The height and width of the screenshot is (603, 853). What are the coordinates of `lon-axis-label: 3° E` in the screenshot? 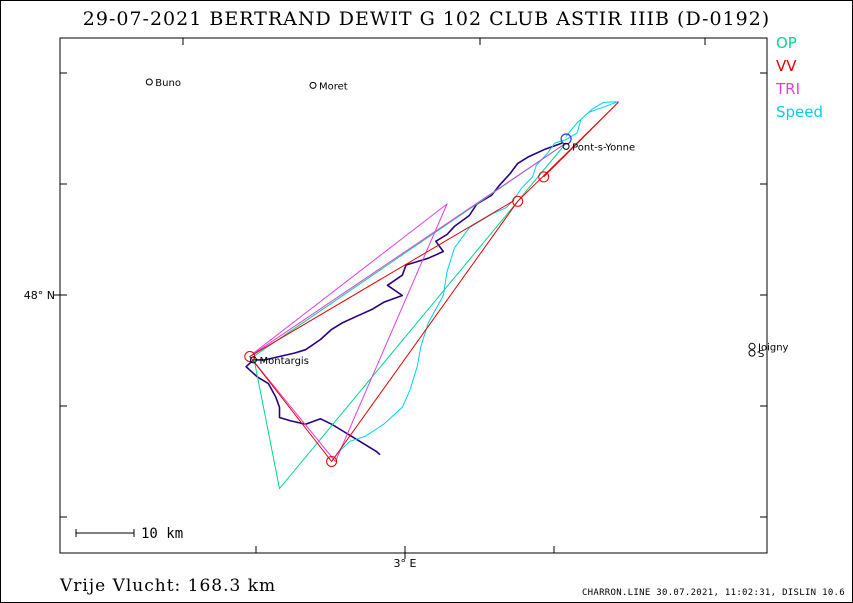 It's located at (405, 563).